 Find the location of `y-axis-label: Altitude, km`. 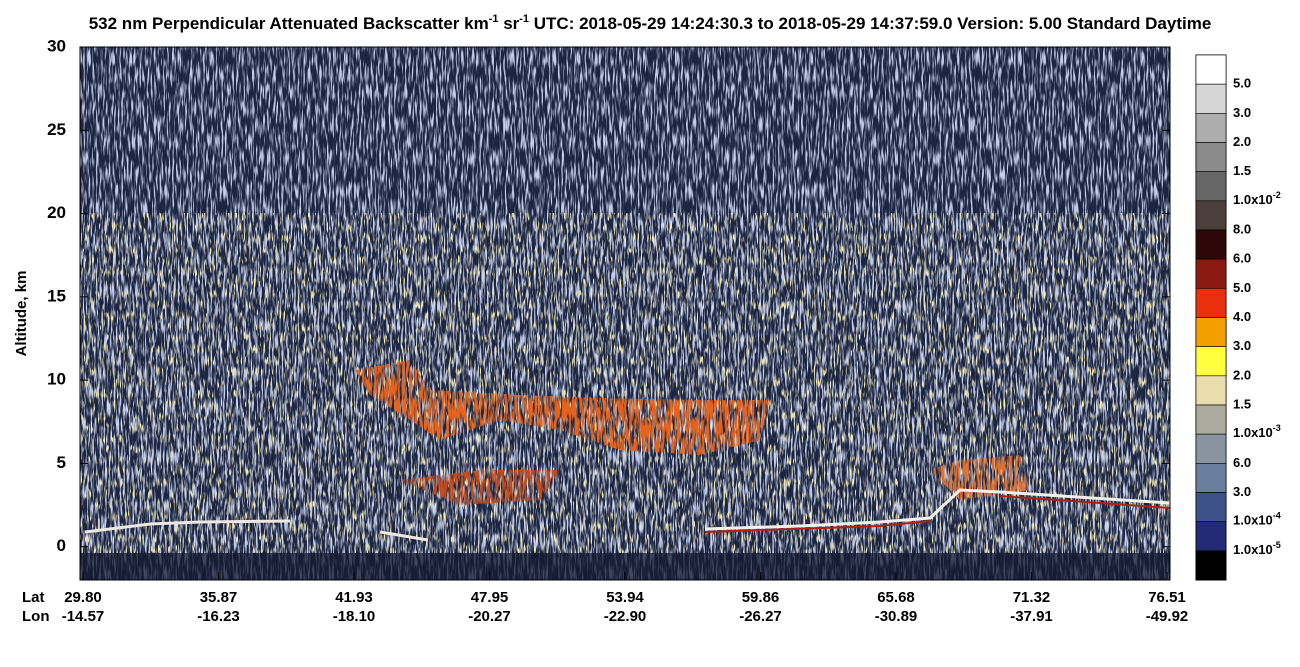

y-axis-label: Altitude, km is located at coordinates (21, 314).